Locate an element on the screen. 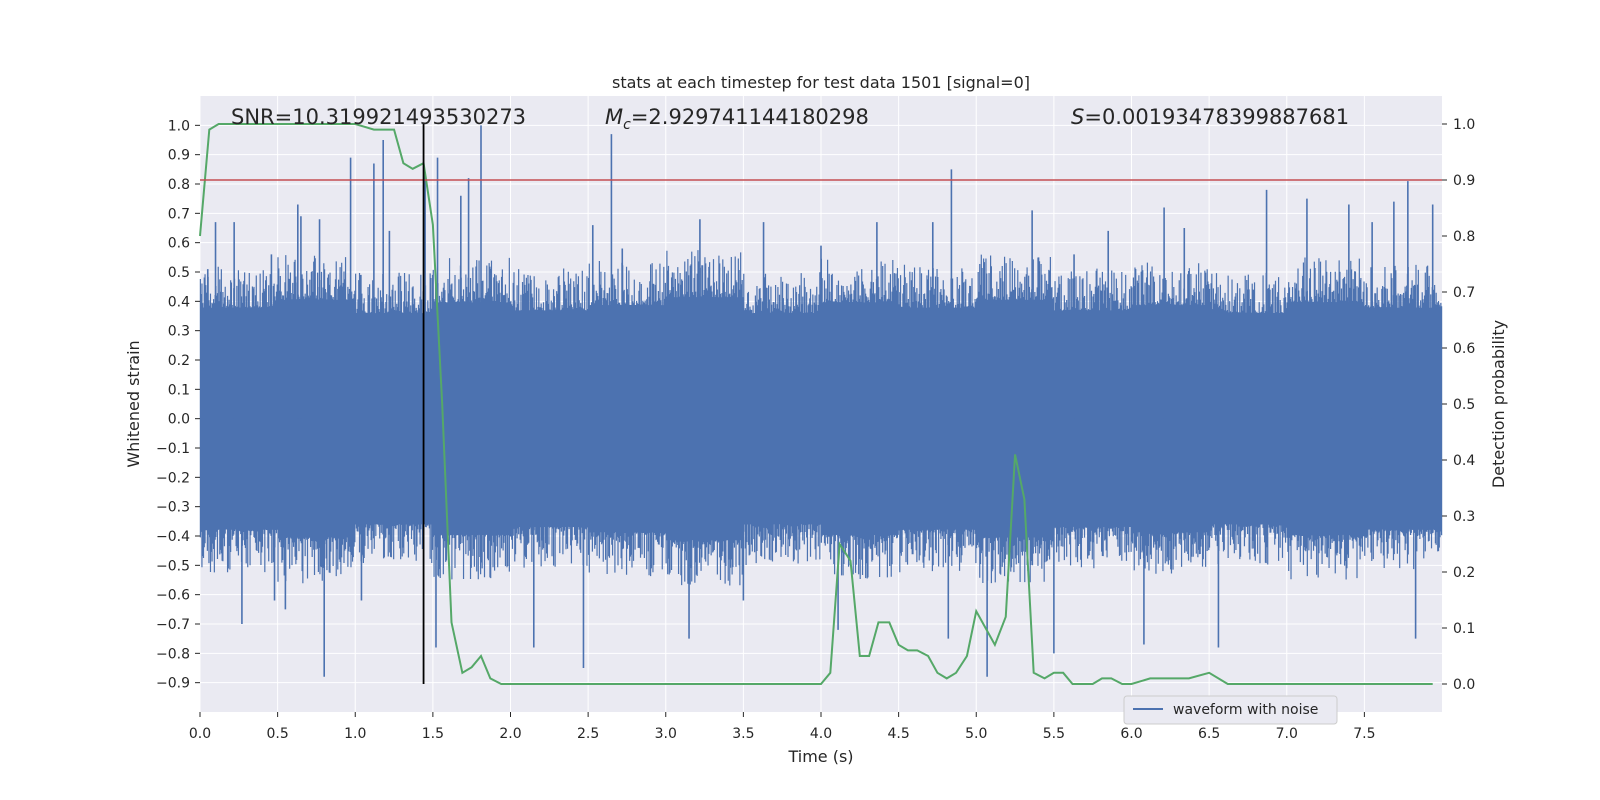  chirp-mass-annotation: Mc=2.929741144180298 is located at coordinates (737, 119).